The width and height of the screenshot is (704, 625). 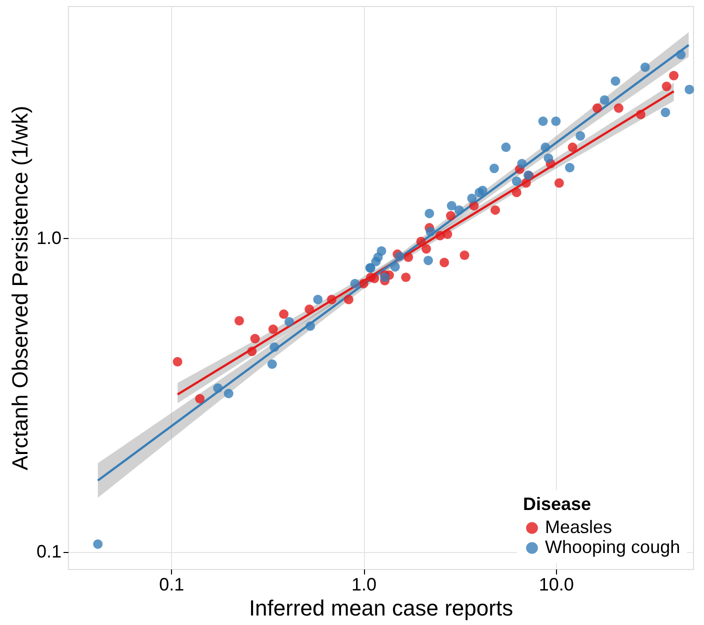 I want to click on y-axis-title: Arctanh Observed Persistence (1/wk), so click(x=19, y=288).